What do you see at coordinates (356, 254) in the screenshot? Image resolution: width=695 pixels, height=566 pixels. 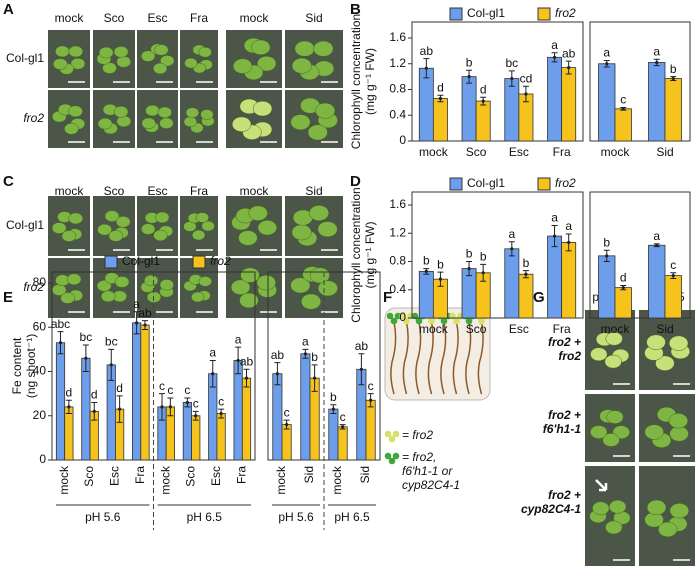 I see `y-axis-label: Chlorophyll concentration` at bounding box center [356, 254].